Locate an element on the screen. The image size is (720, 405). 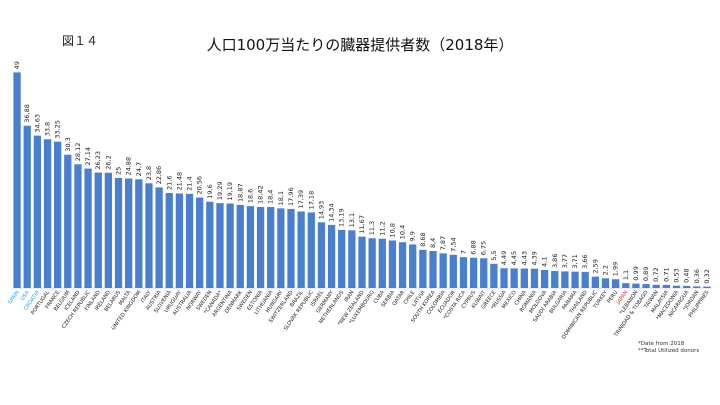
value-label: 25 is located at coordinates (119, 171).